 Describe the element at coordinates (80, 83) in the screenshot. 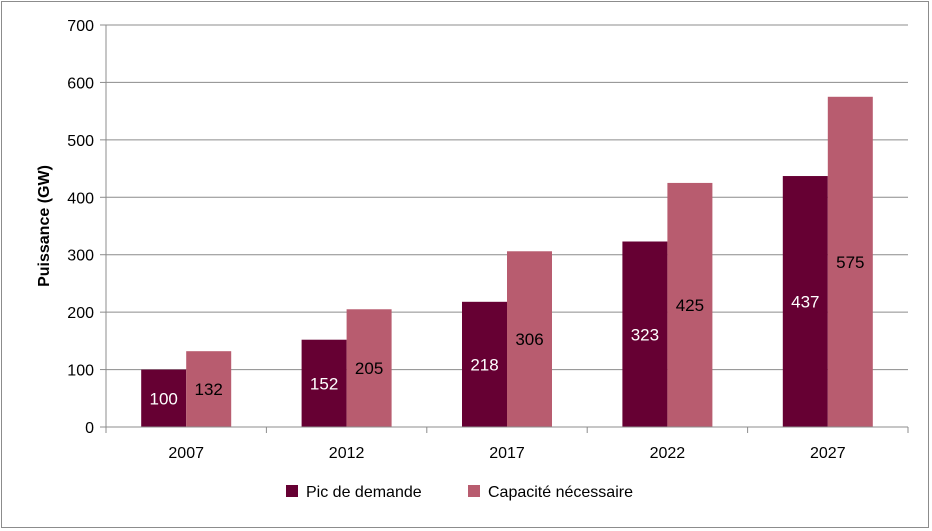

I see `y-tick-label: 600` at that location.